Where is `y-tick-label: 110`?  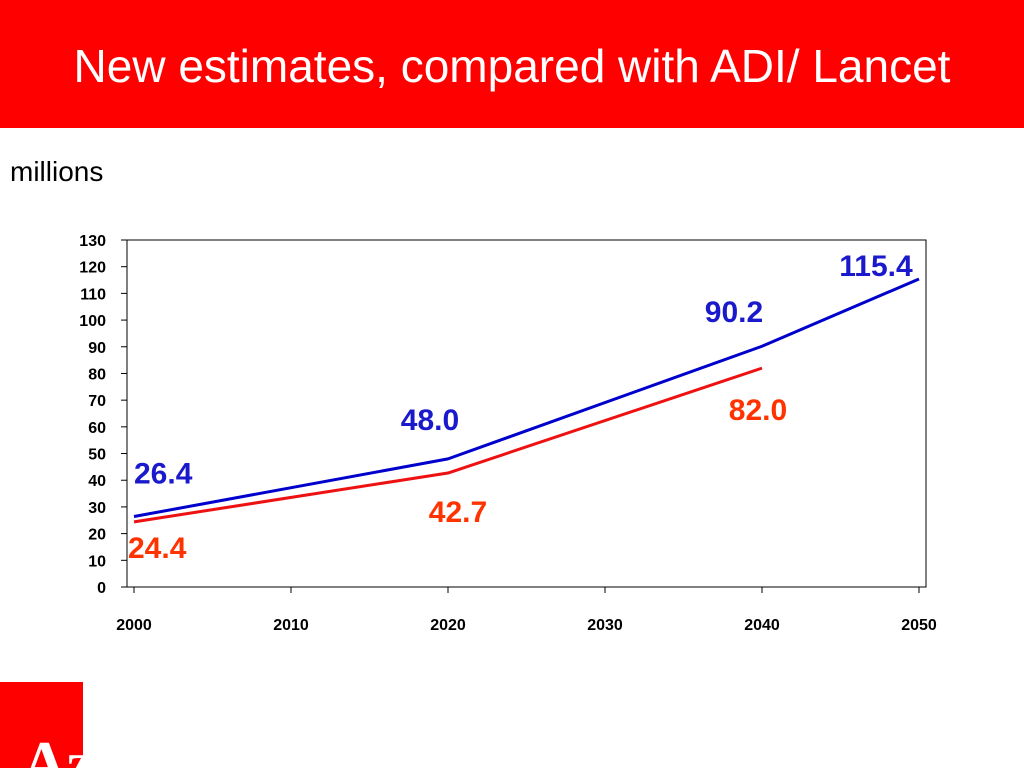
y-tick-label: 110 is located at coordinates (93, 294).